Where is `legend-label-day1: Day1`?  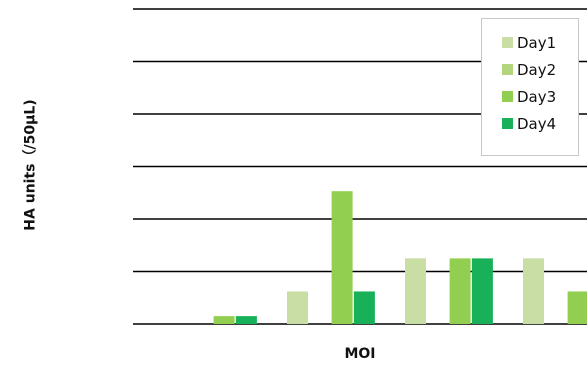 legend-label-day1: Day1 is located at coordinates (537, 42).